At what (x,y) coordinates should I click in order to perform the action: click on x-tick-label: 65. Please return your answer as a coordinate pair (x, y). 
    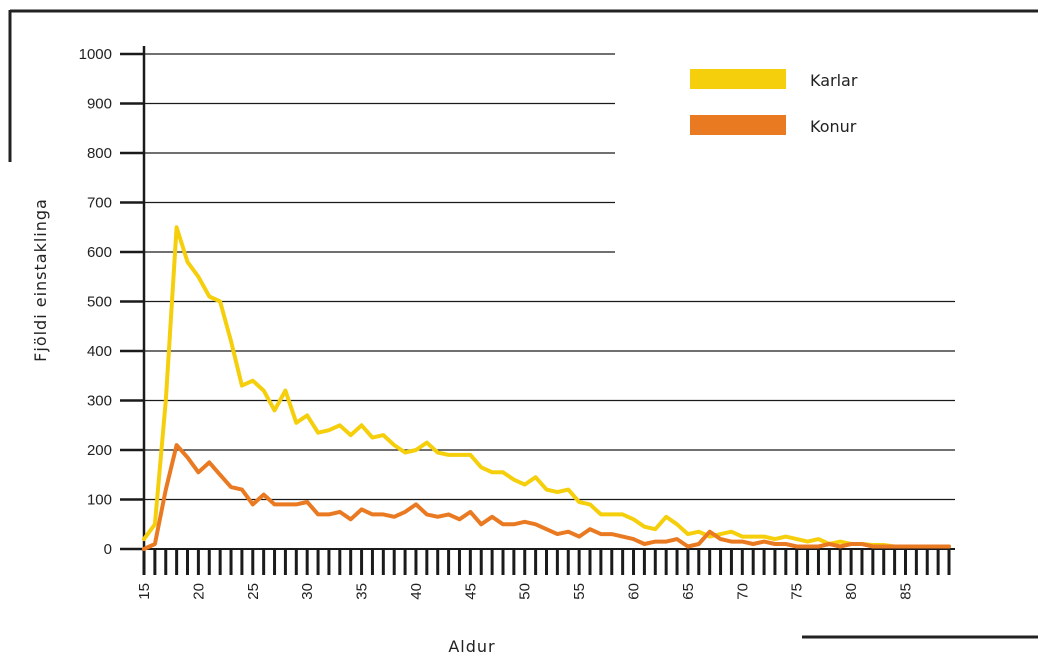
    Looking at the image, I should click on (688, 591).